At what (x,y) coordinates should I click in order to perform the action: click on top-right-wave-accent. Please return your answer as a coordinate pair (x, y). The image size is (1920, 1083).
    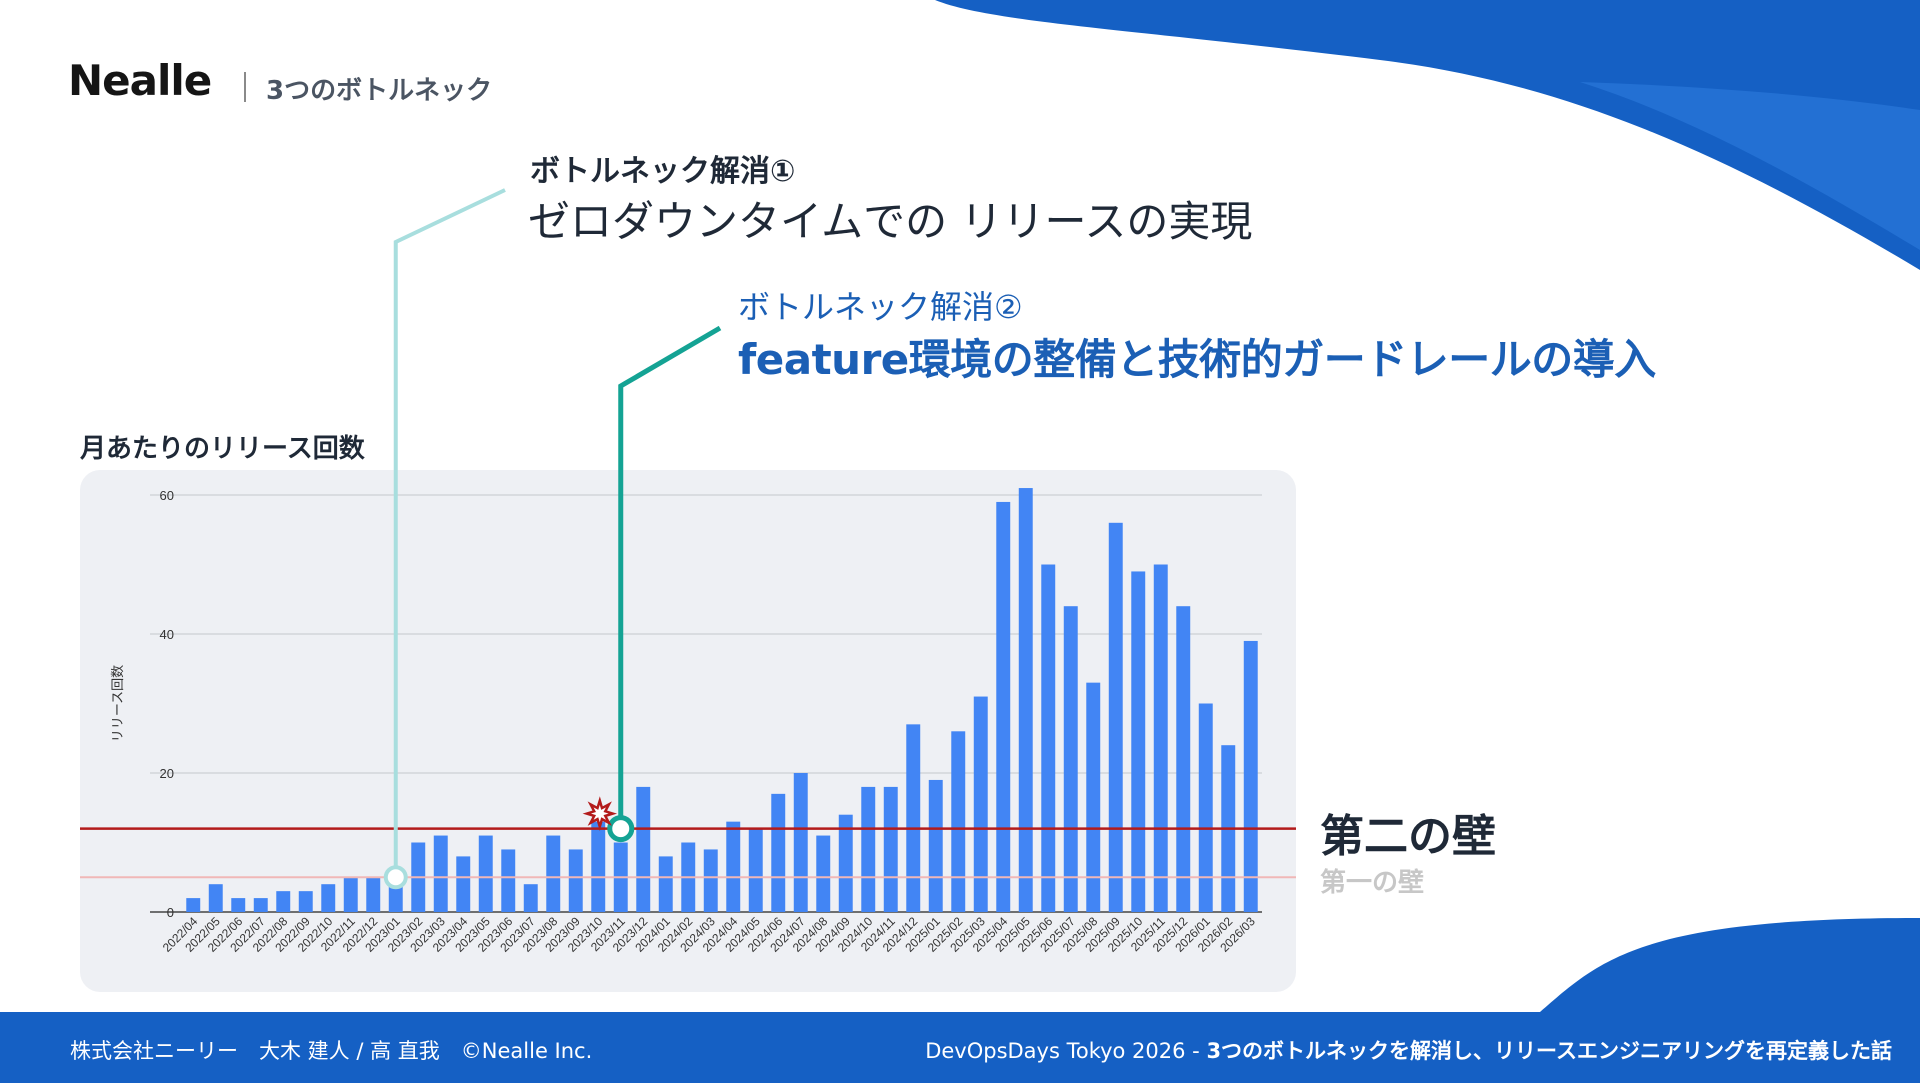
    Looking at the image, I should click on (1750, 166).